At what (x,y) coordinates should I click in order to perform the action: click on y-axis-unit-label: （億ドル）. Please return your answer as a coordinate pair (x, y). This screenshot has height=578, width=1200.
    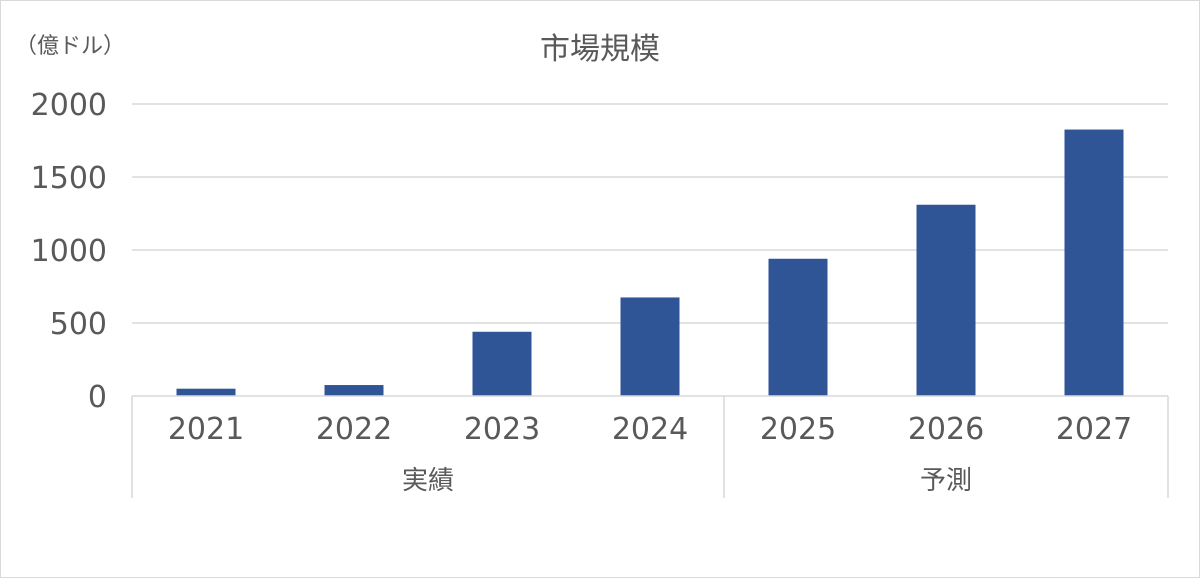
    Looking at the image, I should click on (70, 46).